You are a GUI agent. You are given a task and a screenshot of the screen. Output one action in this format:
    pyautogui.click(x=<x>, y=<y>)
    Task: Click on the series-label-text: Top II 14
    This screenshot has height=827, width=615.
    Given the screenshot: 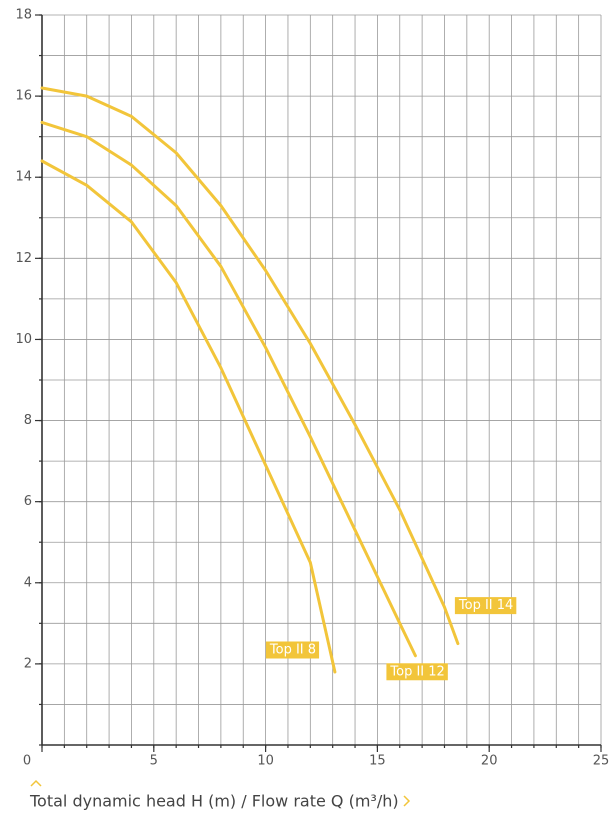 What is the action you would take?
    pyautogui.click(x=485, y=605)
    